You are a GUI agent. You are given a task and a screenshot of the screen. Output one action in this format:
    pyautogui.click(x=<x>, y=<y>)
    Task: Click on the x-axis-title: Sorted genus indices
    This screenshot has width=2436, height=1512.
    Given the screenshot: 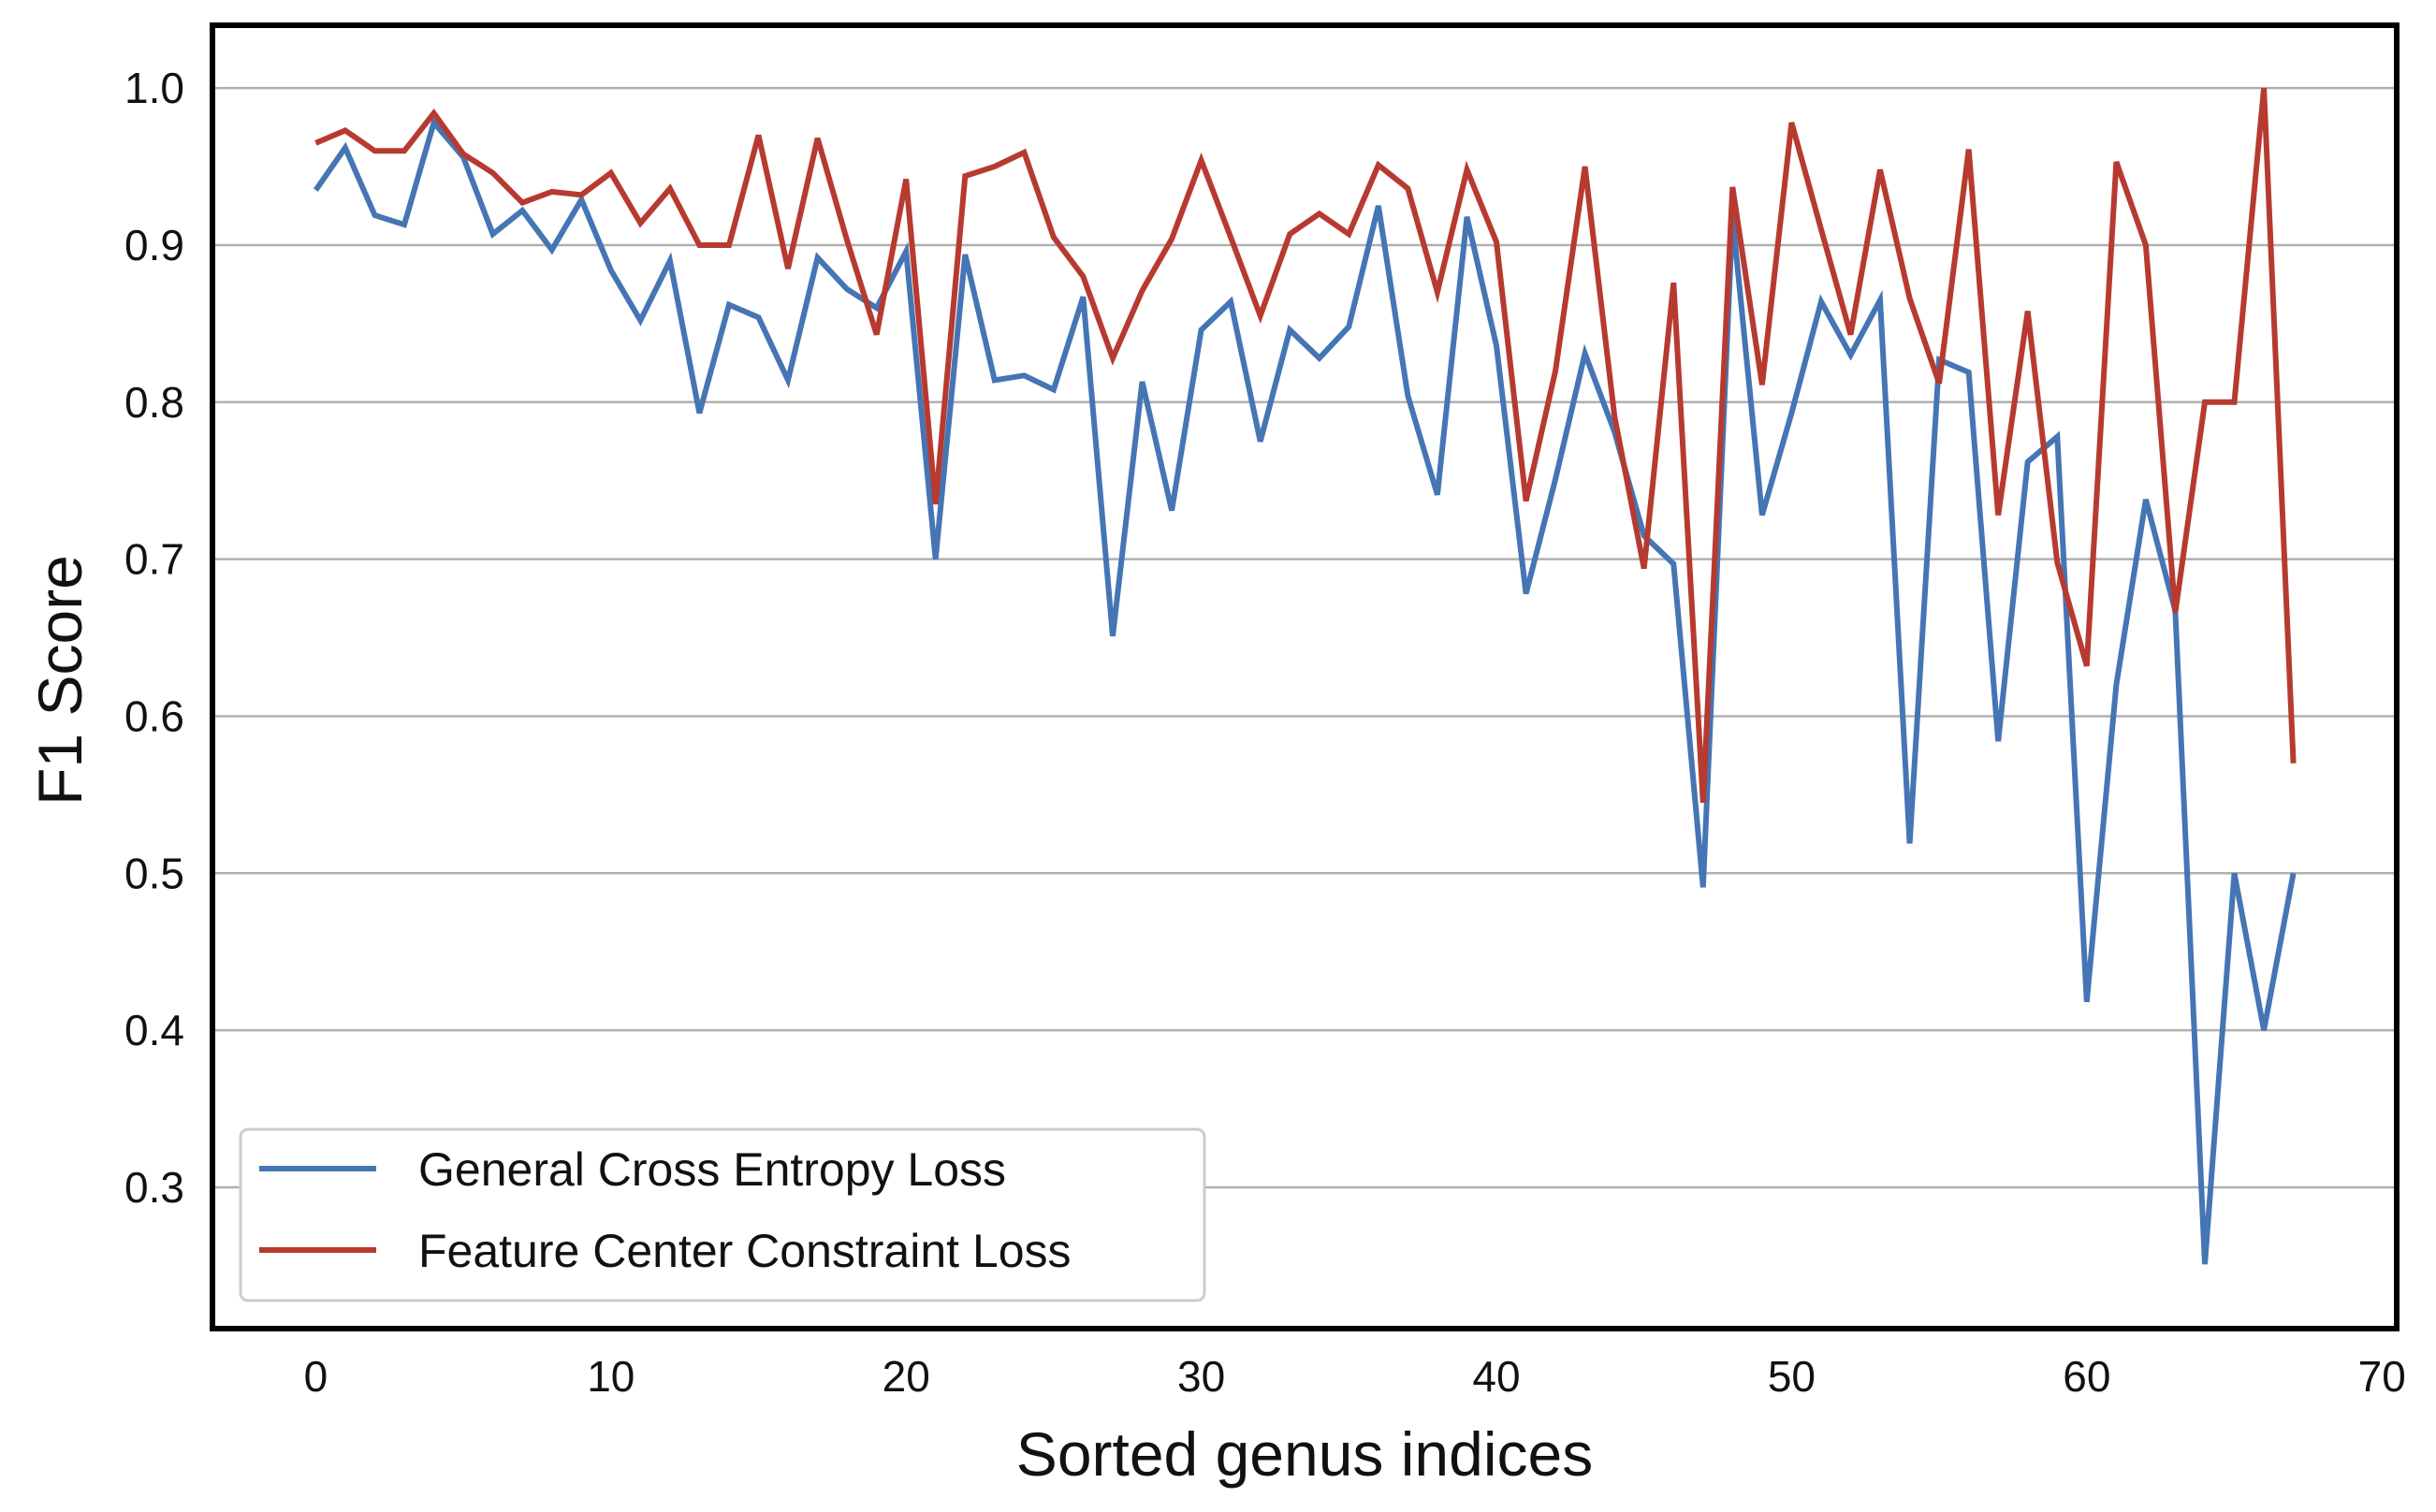 What is the action you would take?
    pyautogui.click(x=1304, y=1454)
    